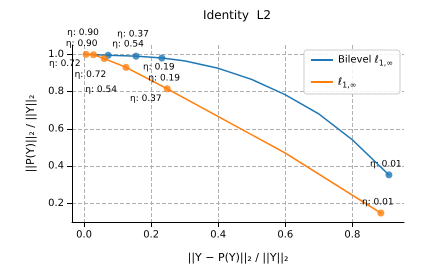  What do you see at coordinates (56, 54) in the screenshot?
I see `y-tick-label: 1.0` at bounding box center [56, 54].